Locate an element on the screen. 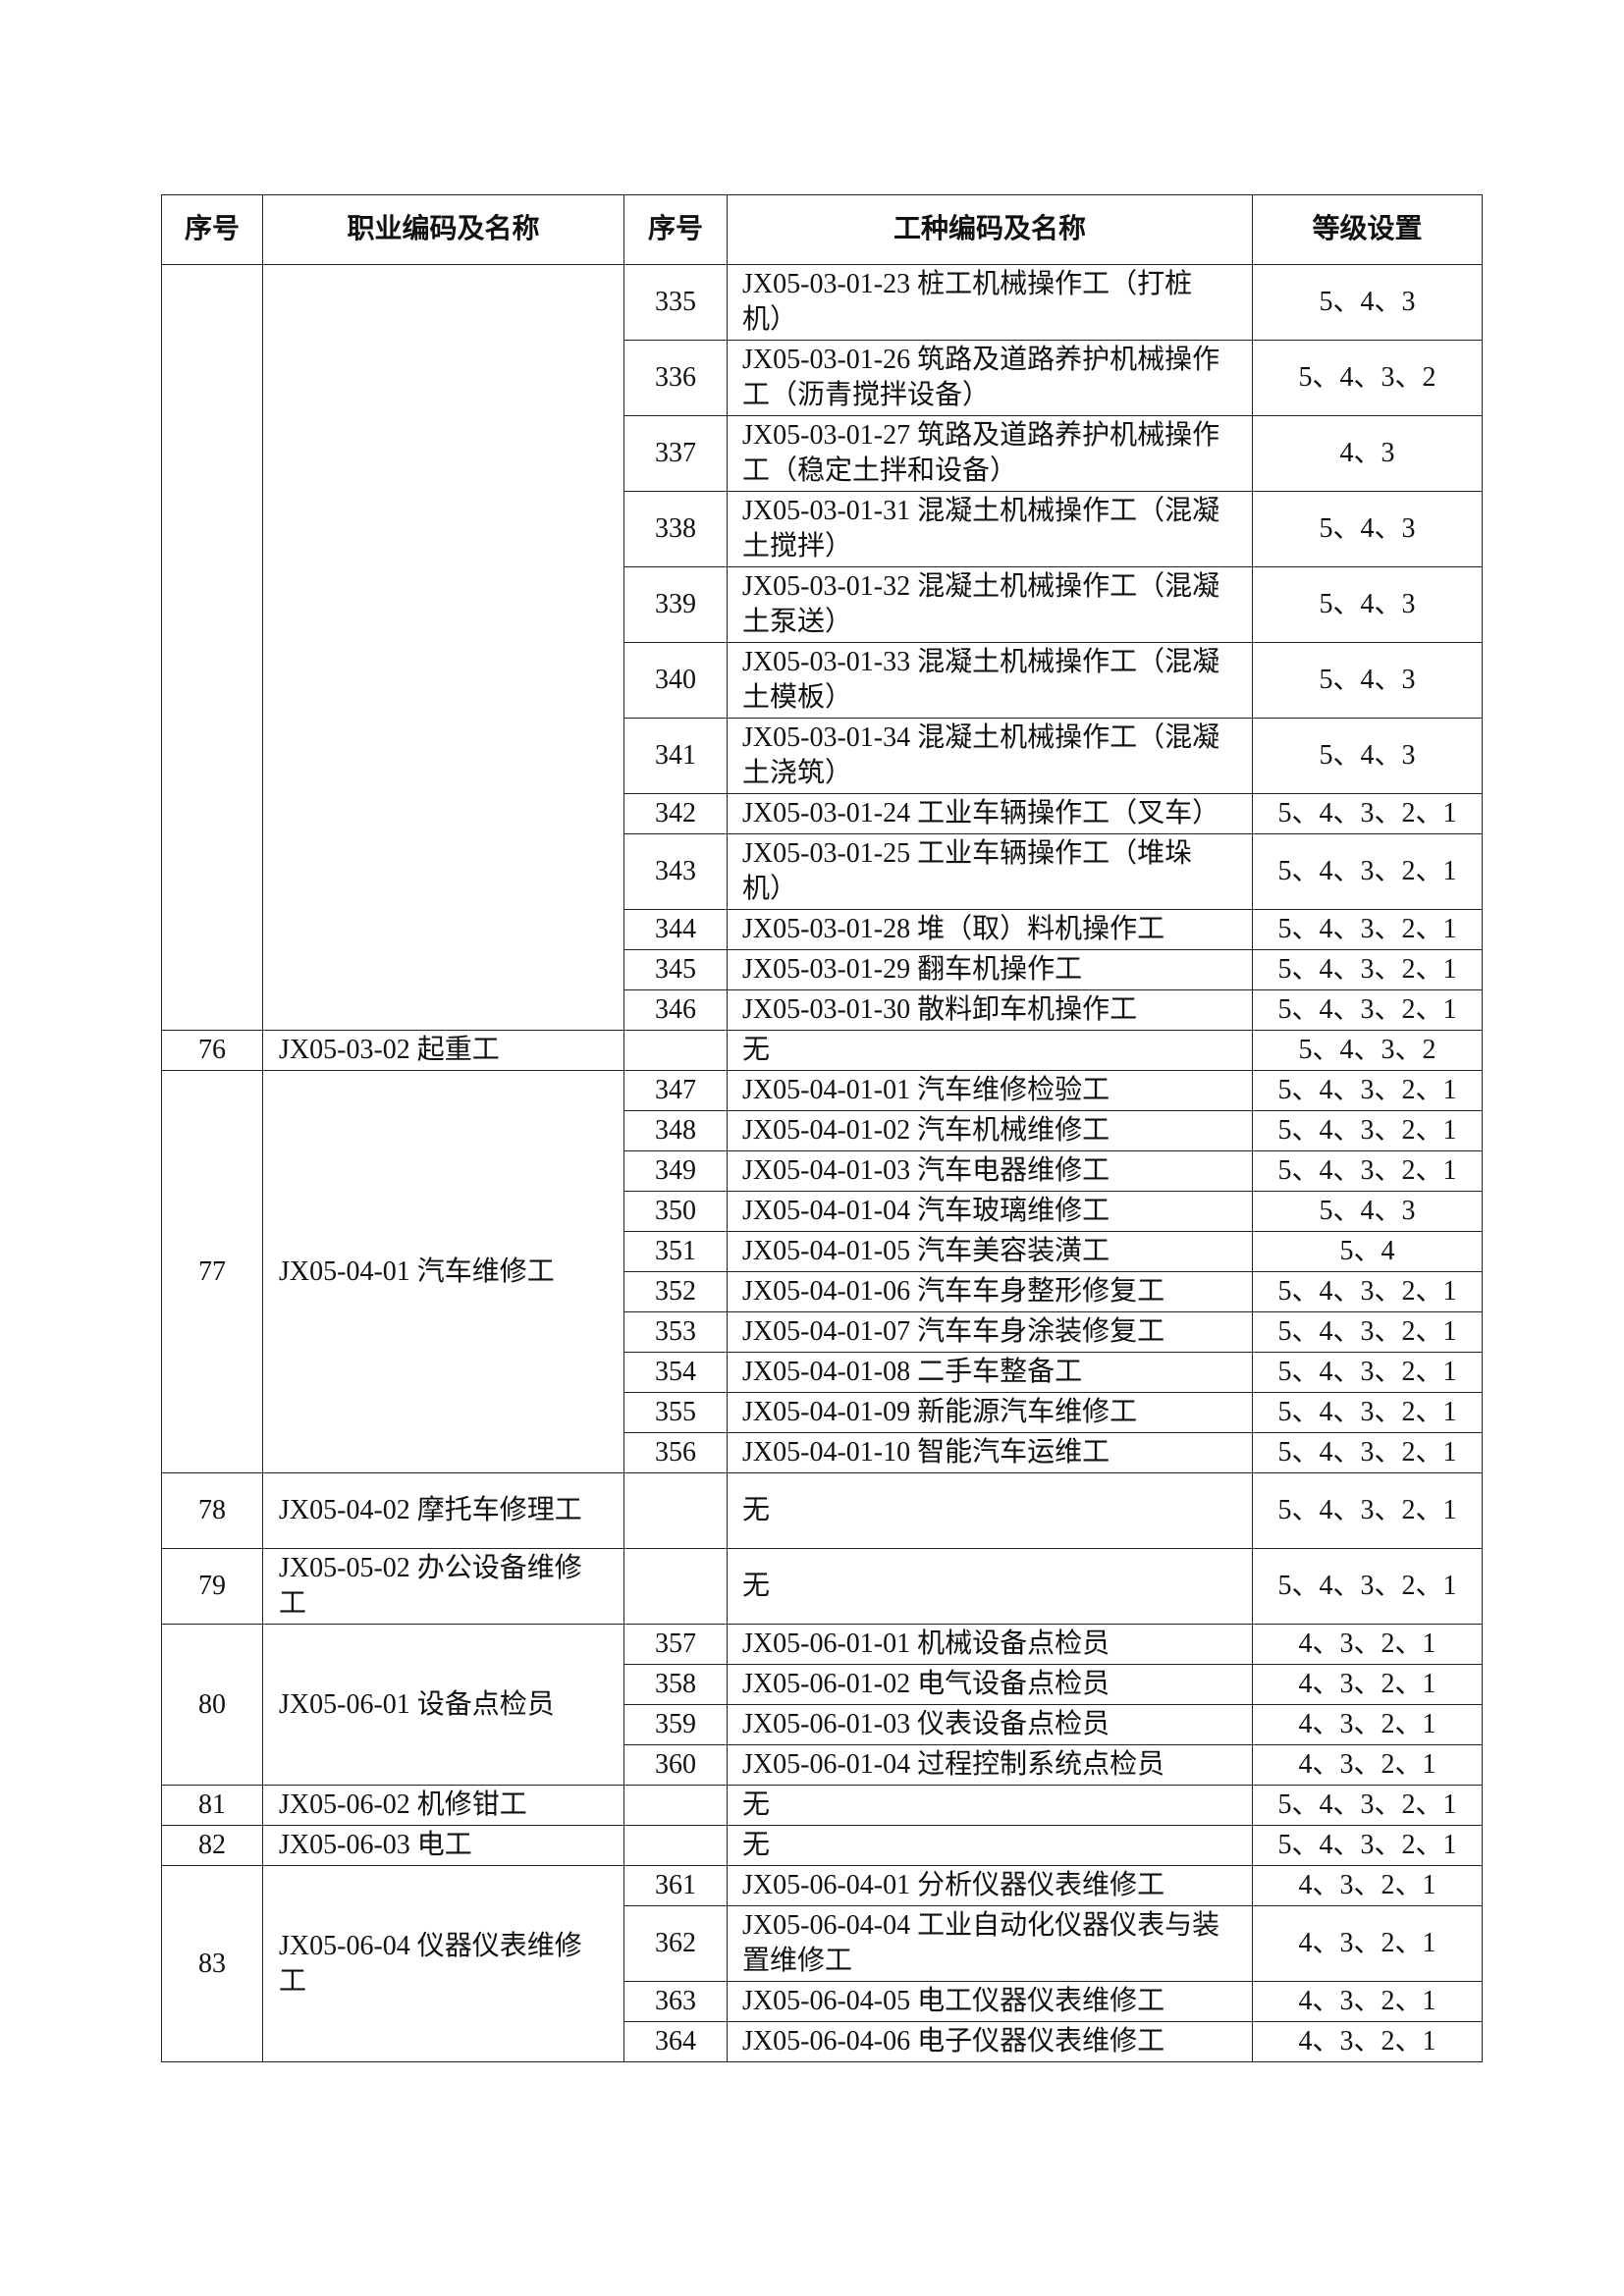  table-row: 352 JX05-04-01-06 汽车车身整形修复工 5、4、3、2、1 is located at coordinates (822, 1292).